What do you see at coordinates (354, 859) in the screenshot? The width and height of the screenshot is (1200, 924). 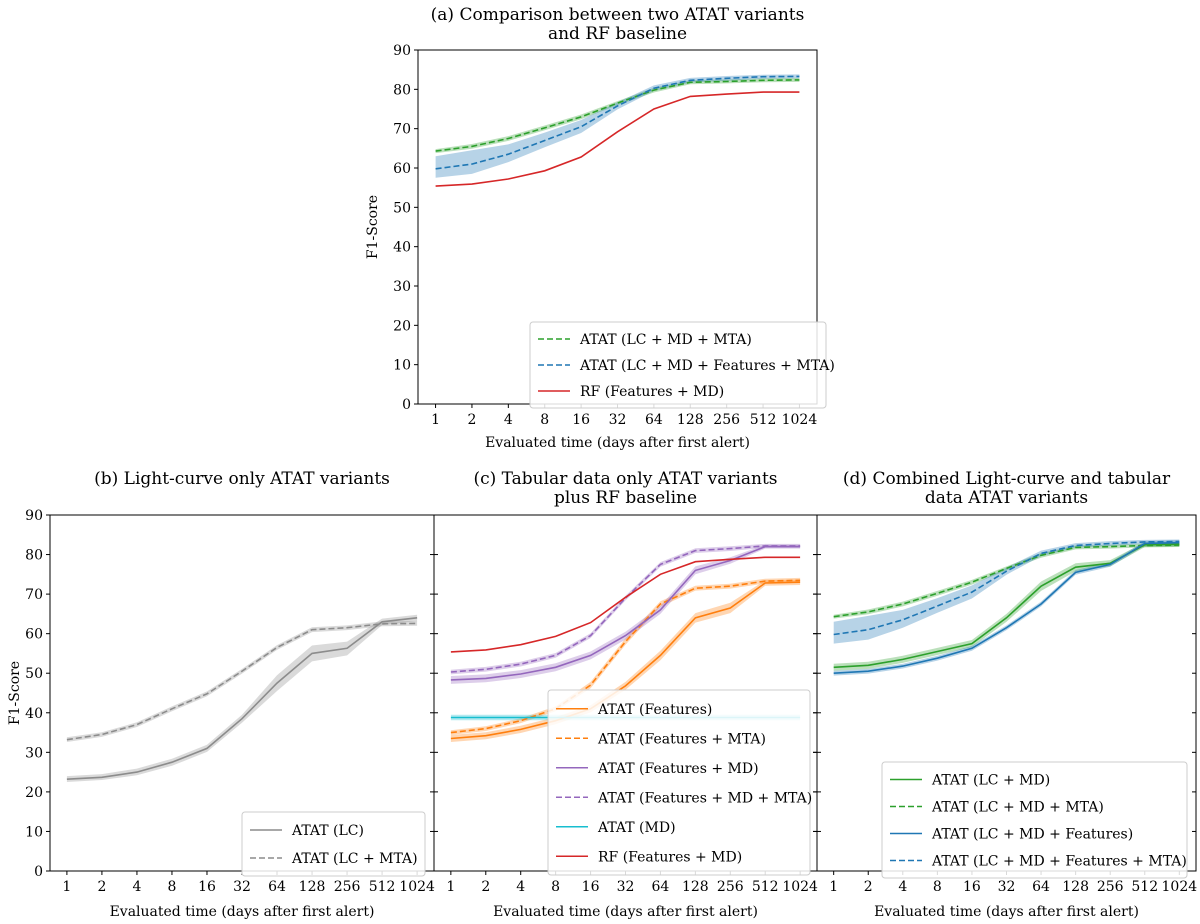 I see `legend-label: ATAT (LC + MTA)` at bounding box center [354, 859].